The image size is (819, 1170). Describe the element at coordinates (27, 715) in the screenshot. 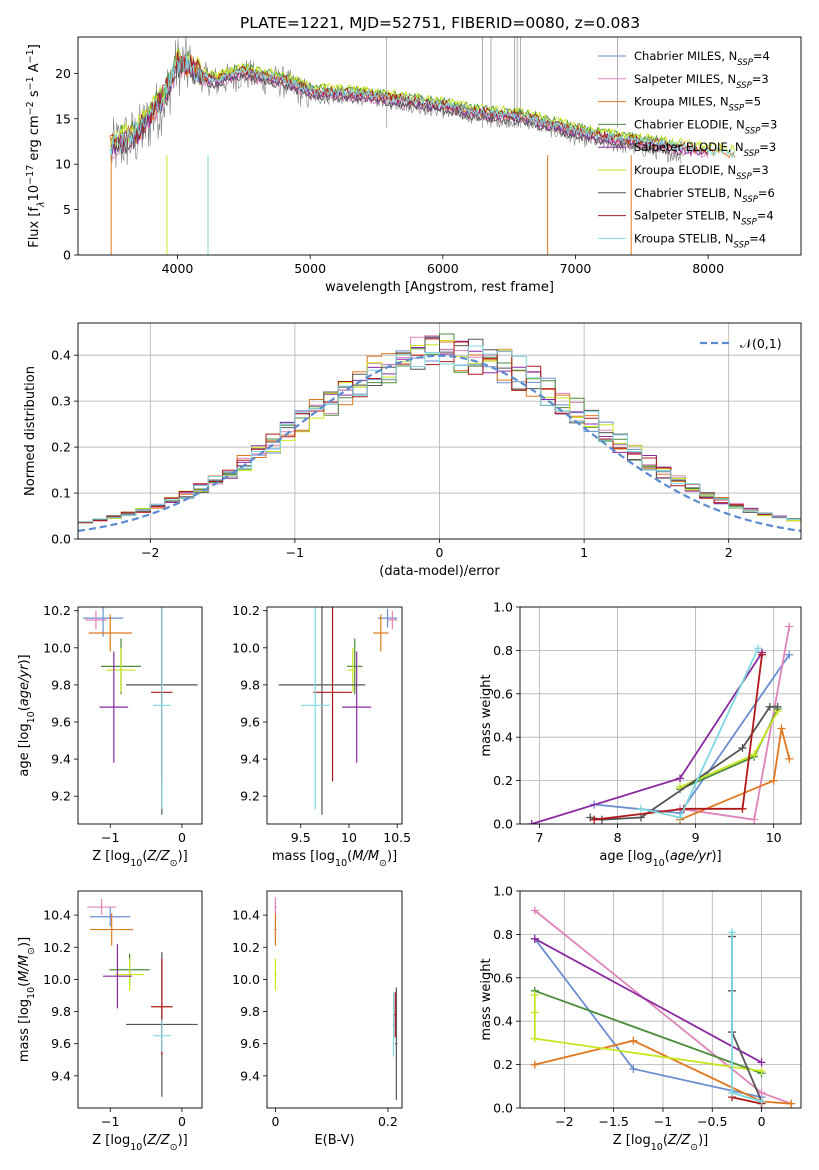

I see `y-axis-label: age [log10(age/yr)]` at that location.